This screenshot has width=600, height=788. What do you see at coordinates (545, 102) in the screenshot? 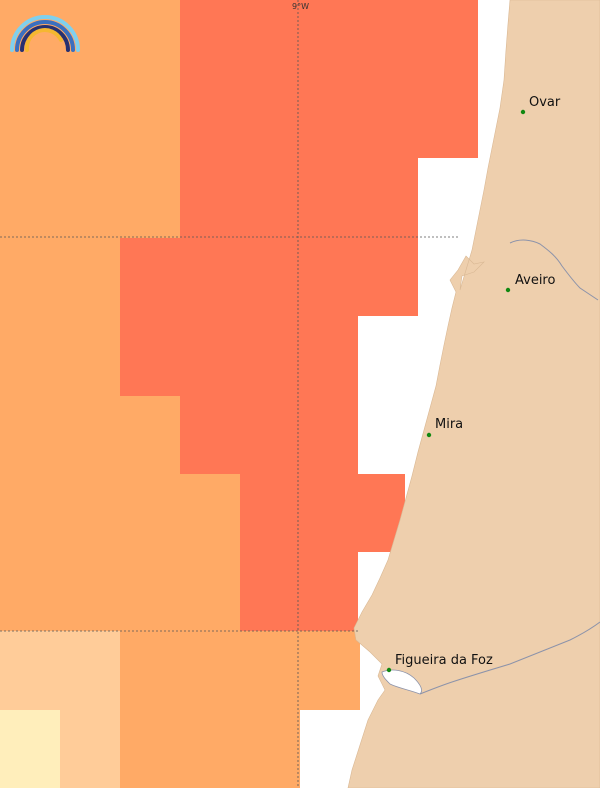
I see `city-label-ovar: Ovar` at bounding box center [545, 102].